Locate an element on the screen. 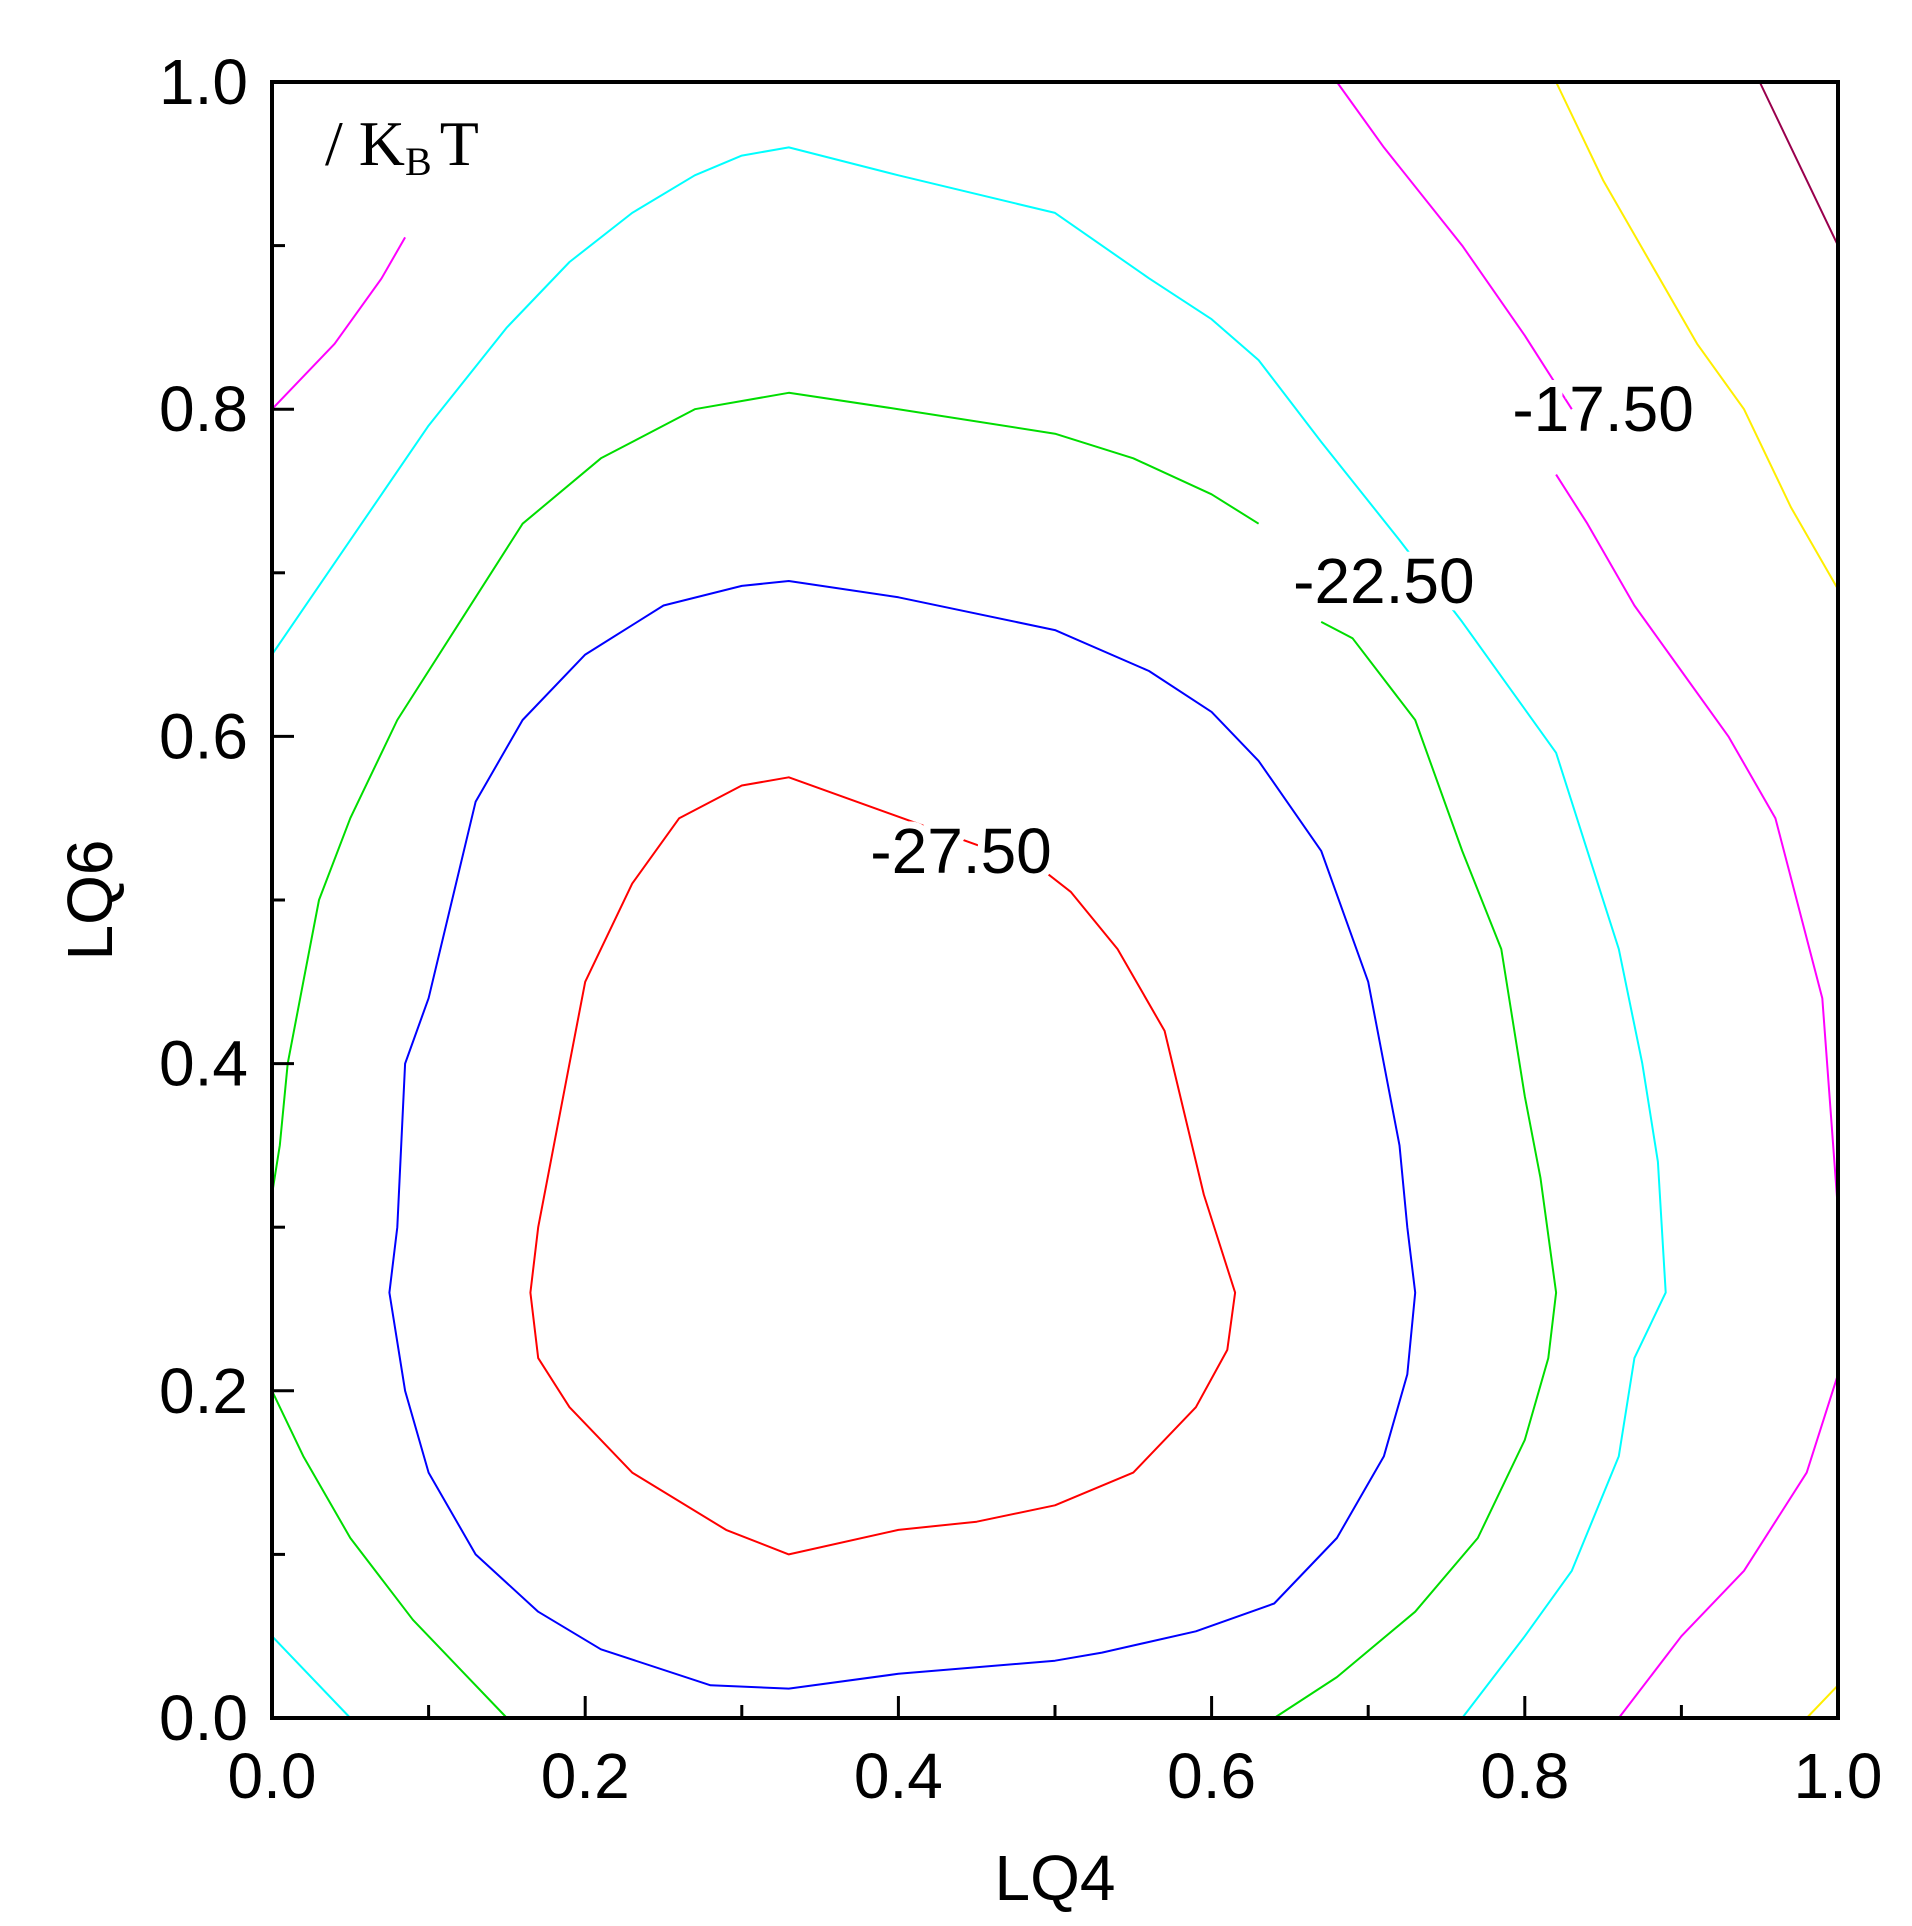 The image size is (1912, 1926). y-tick-label: 1.0 is located at coordinates (203, 82).